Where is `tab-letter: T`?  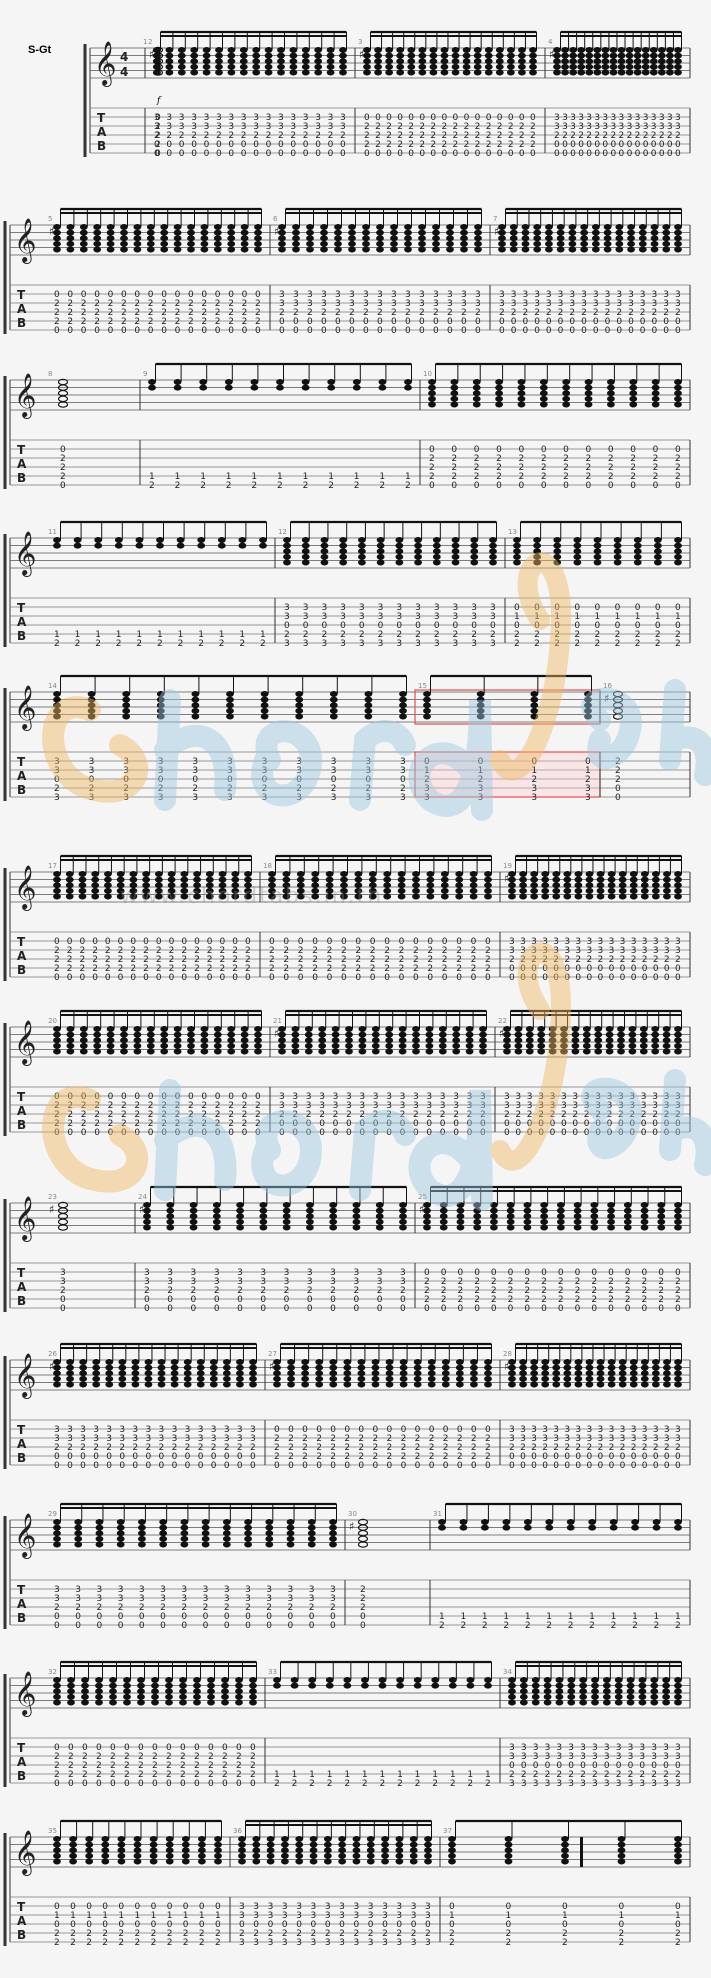
tab-letter: T is located at coordinates (101, 118).